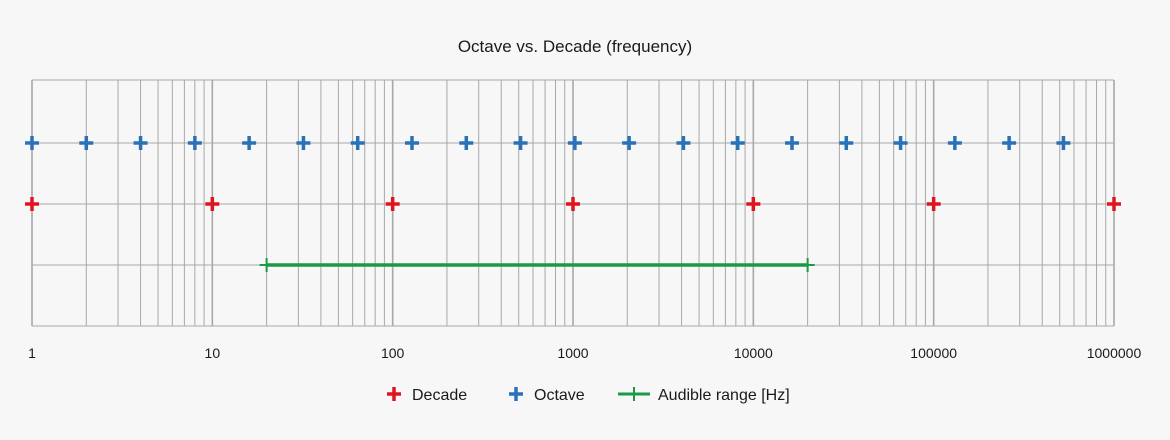 This screenshot has height=440, width=1170. What do you see at coordinates (753, 353) in the screenshot?
I see `x-tick-label: 10000` at bounding box center [753, 353].